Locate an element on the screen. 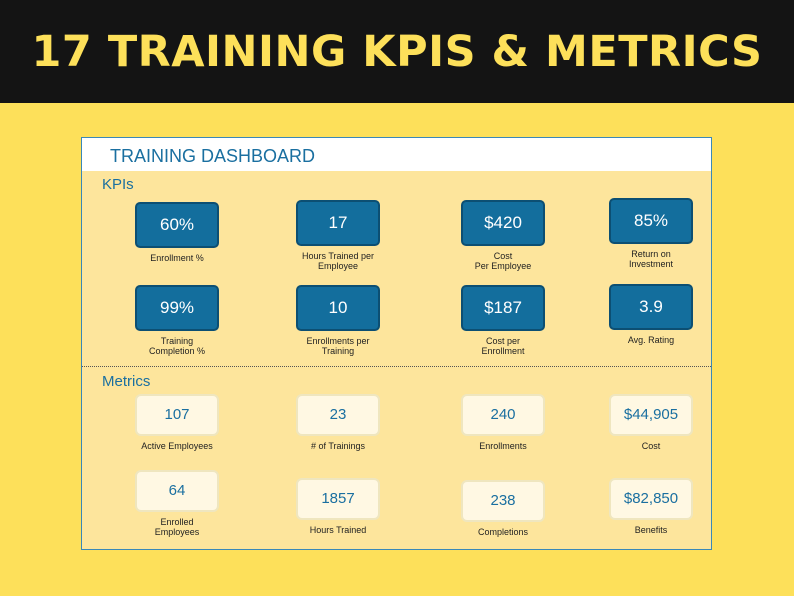  metric-value: 107 is located at coordinates (177, 415).